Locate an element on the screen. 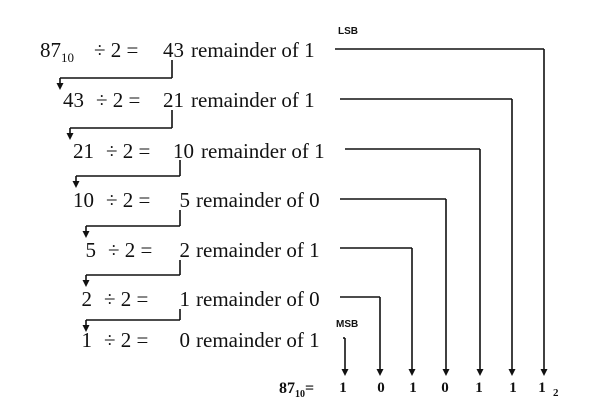  remainder-label-3: remainder of 0 is located at coordinates (258, 200).